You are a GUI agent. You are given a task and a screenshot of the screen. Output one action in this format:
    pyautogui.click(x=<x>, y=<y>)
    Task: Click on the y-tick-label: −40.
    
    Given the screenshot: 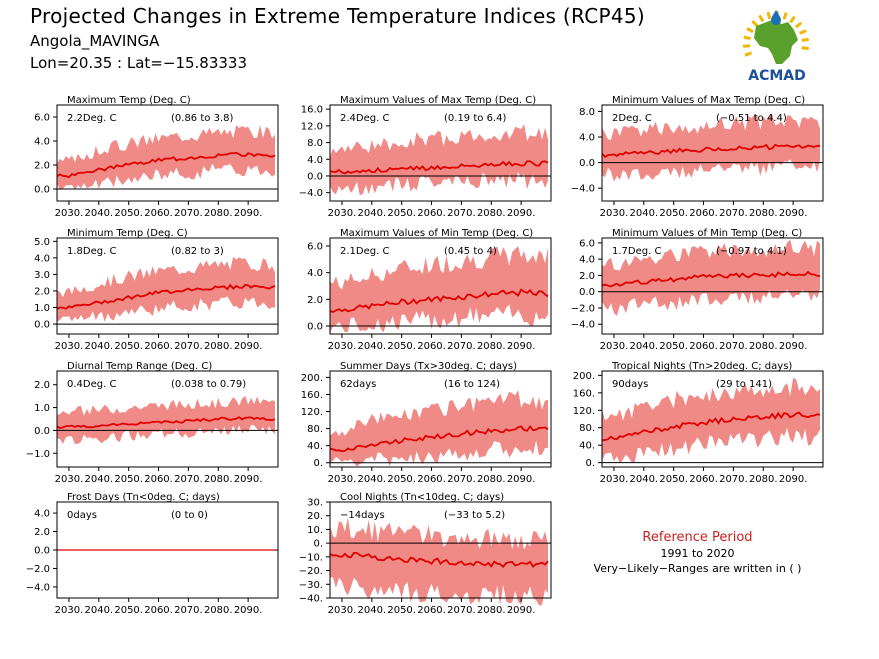 What is the action you would take?
    pyautogui.click(x=311, y=599)
    